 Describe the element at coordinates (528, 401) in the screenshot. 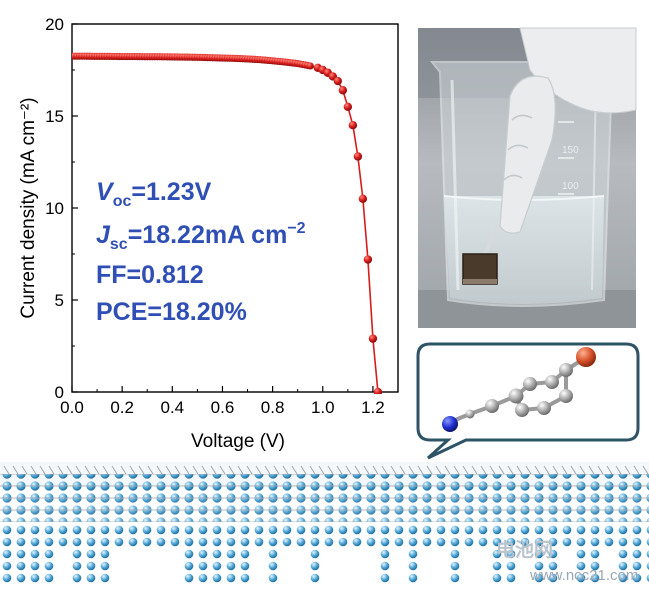

I see `molecule-callout` at that location.